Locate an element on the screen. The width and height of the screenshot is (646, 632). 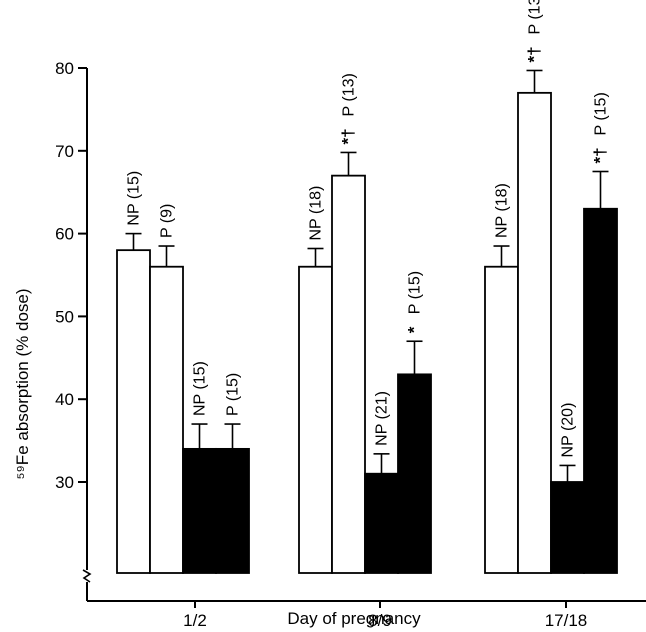
y-tick-label: 50 is located at coordinates (64, 316).